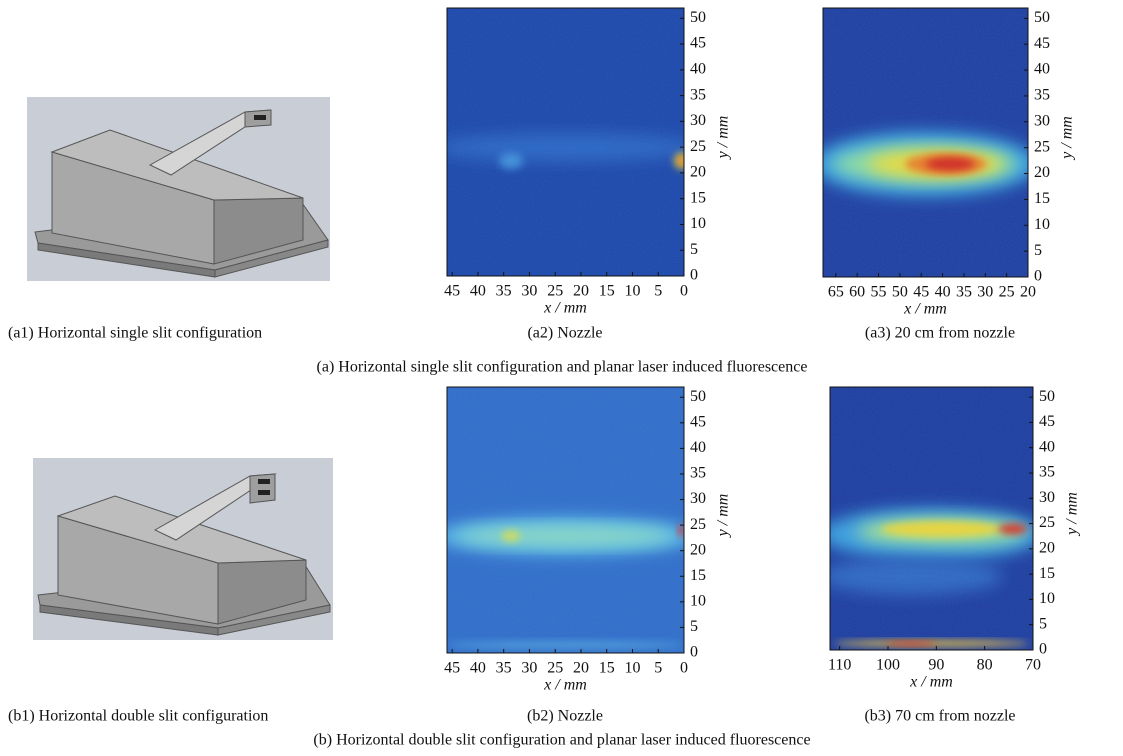 The height and width of the screenshot is (756, 1123). I want to click on x-tick-label: 70, so click(1033, 665).